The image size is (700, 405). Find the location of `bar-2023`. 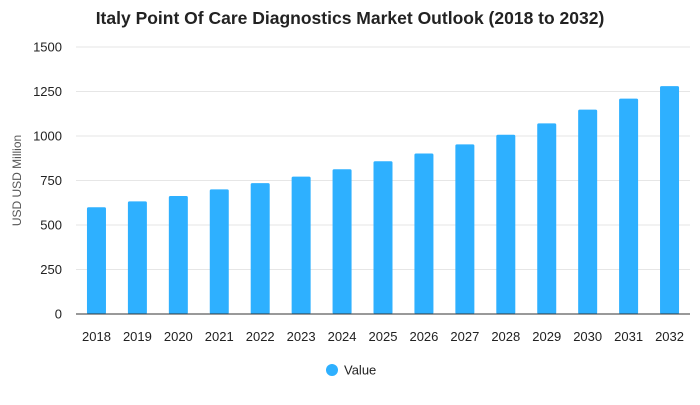

bar-2023 is located at coordinates (301, 245).